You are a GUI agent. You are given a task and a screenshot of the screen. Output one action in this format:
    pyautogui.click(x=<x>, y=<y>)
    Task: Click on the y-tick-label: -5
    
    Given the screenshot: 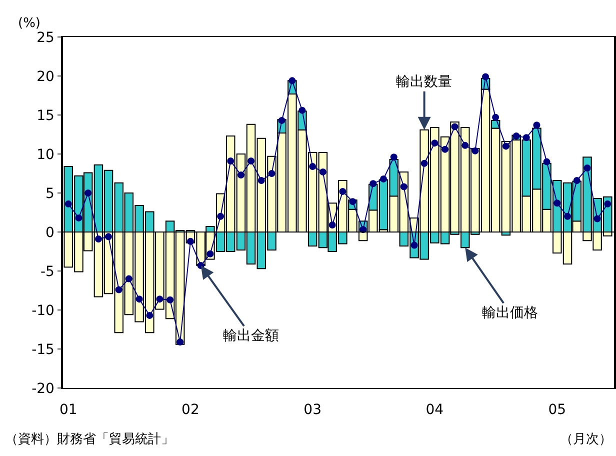 What is the action you would take?
    pyautogui.click(x=47, y=272)
    